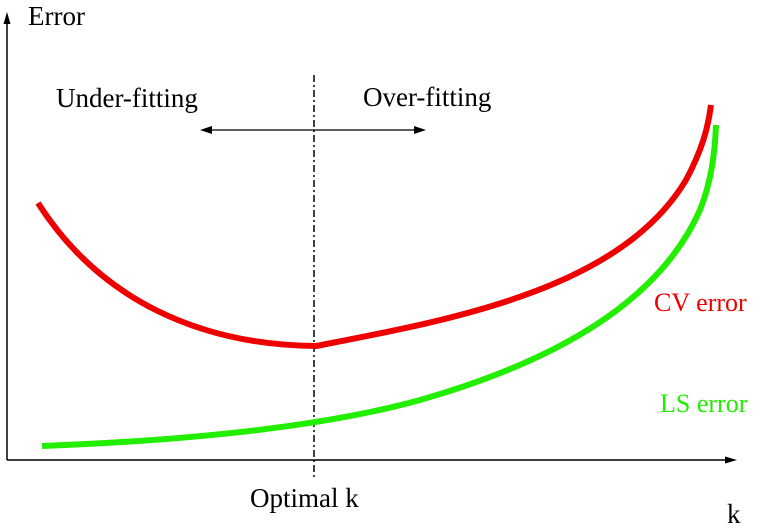 The height and width of the screenshot is (531, 773). Describe the element at coordinates (206, 130) in the screenshot. I see `fitting-arrow-left-head` at that location.